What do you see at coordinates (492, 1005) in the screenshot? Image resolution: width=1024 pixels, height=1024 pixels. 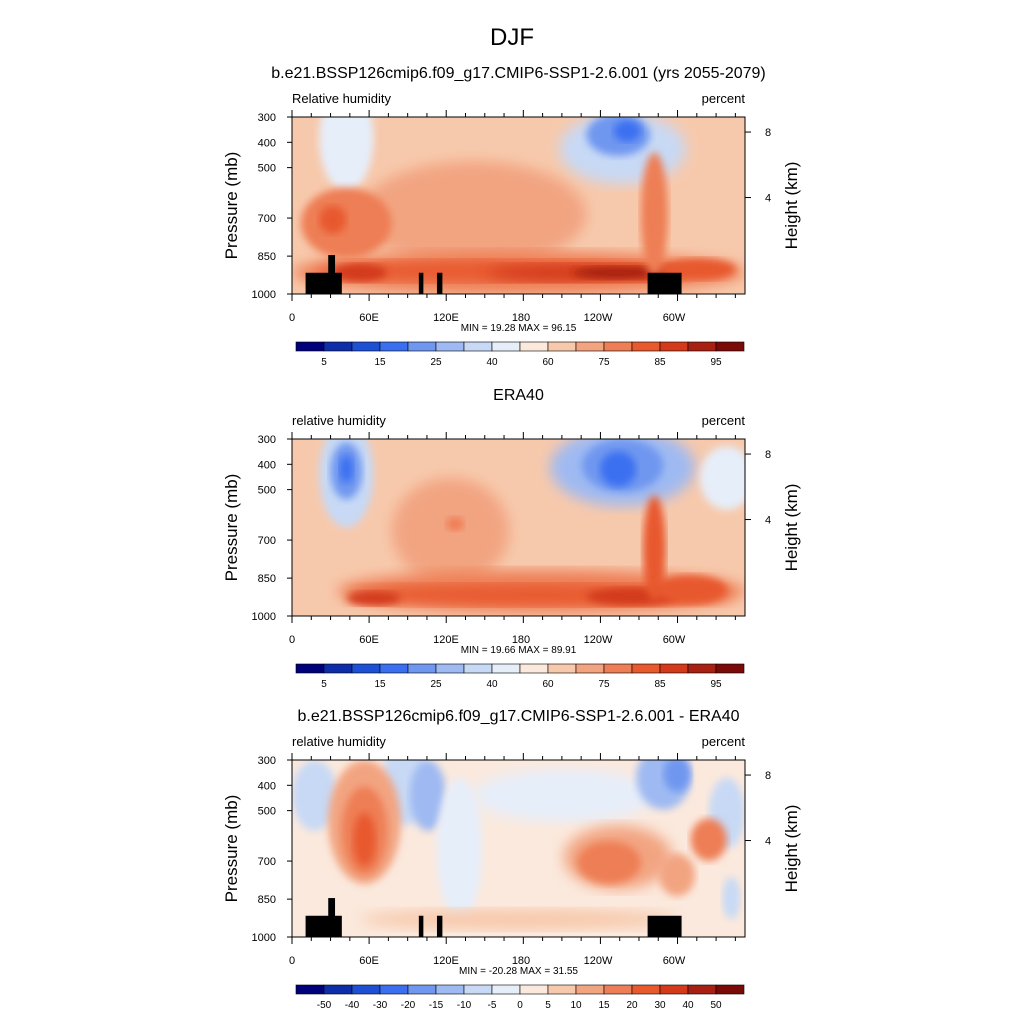 I see `colorbar-label: -5` at bounding box center [492, 1005].